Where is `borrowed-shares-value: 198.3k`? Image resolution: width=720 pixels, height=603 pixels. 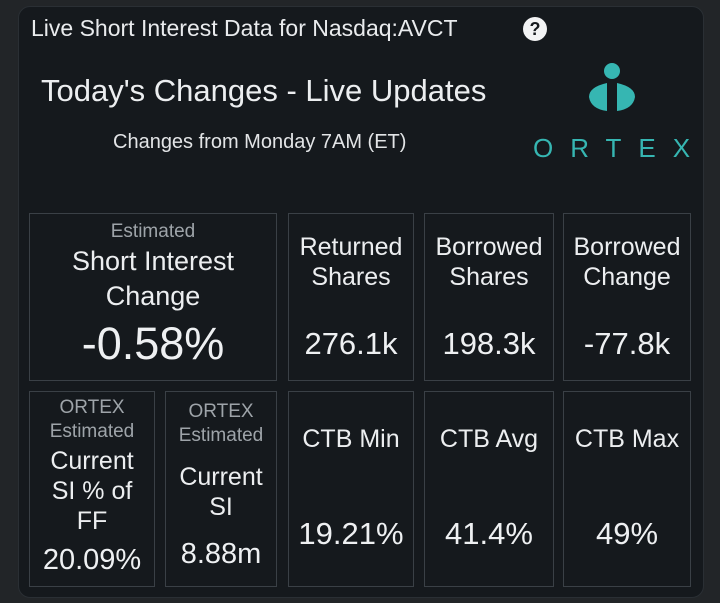 borrowed-shares-value: 198.3k is located at coordinates (489, 343).